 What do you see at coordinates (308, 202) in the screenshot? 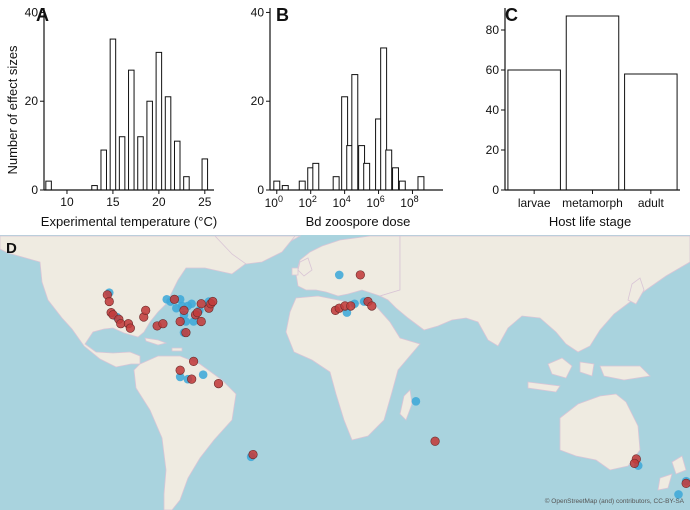
I see `panel-b-x-tick-label: 10²` at bounding box center [308, 202].